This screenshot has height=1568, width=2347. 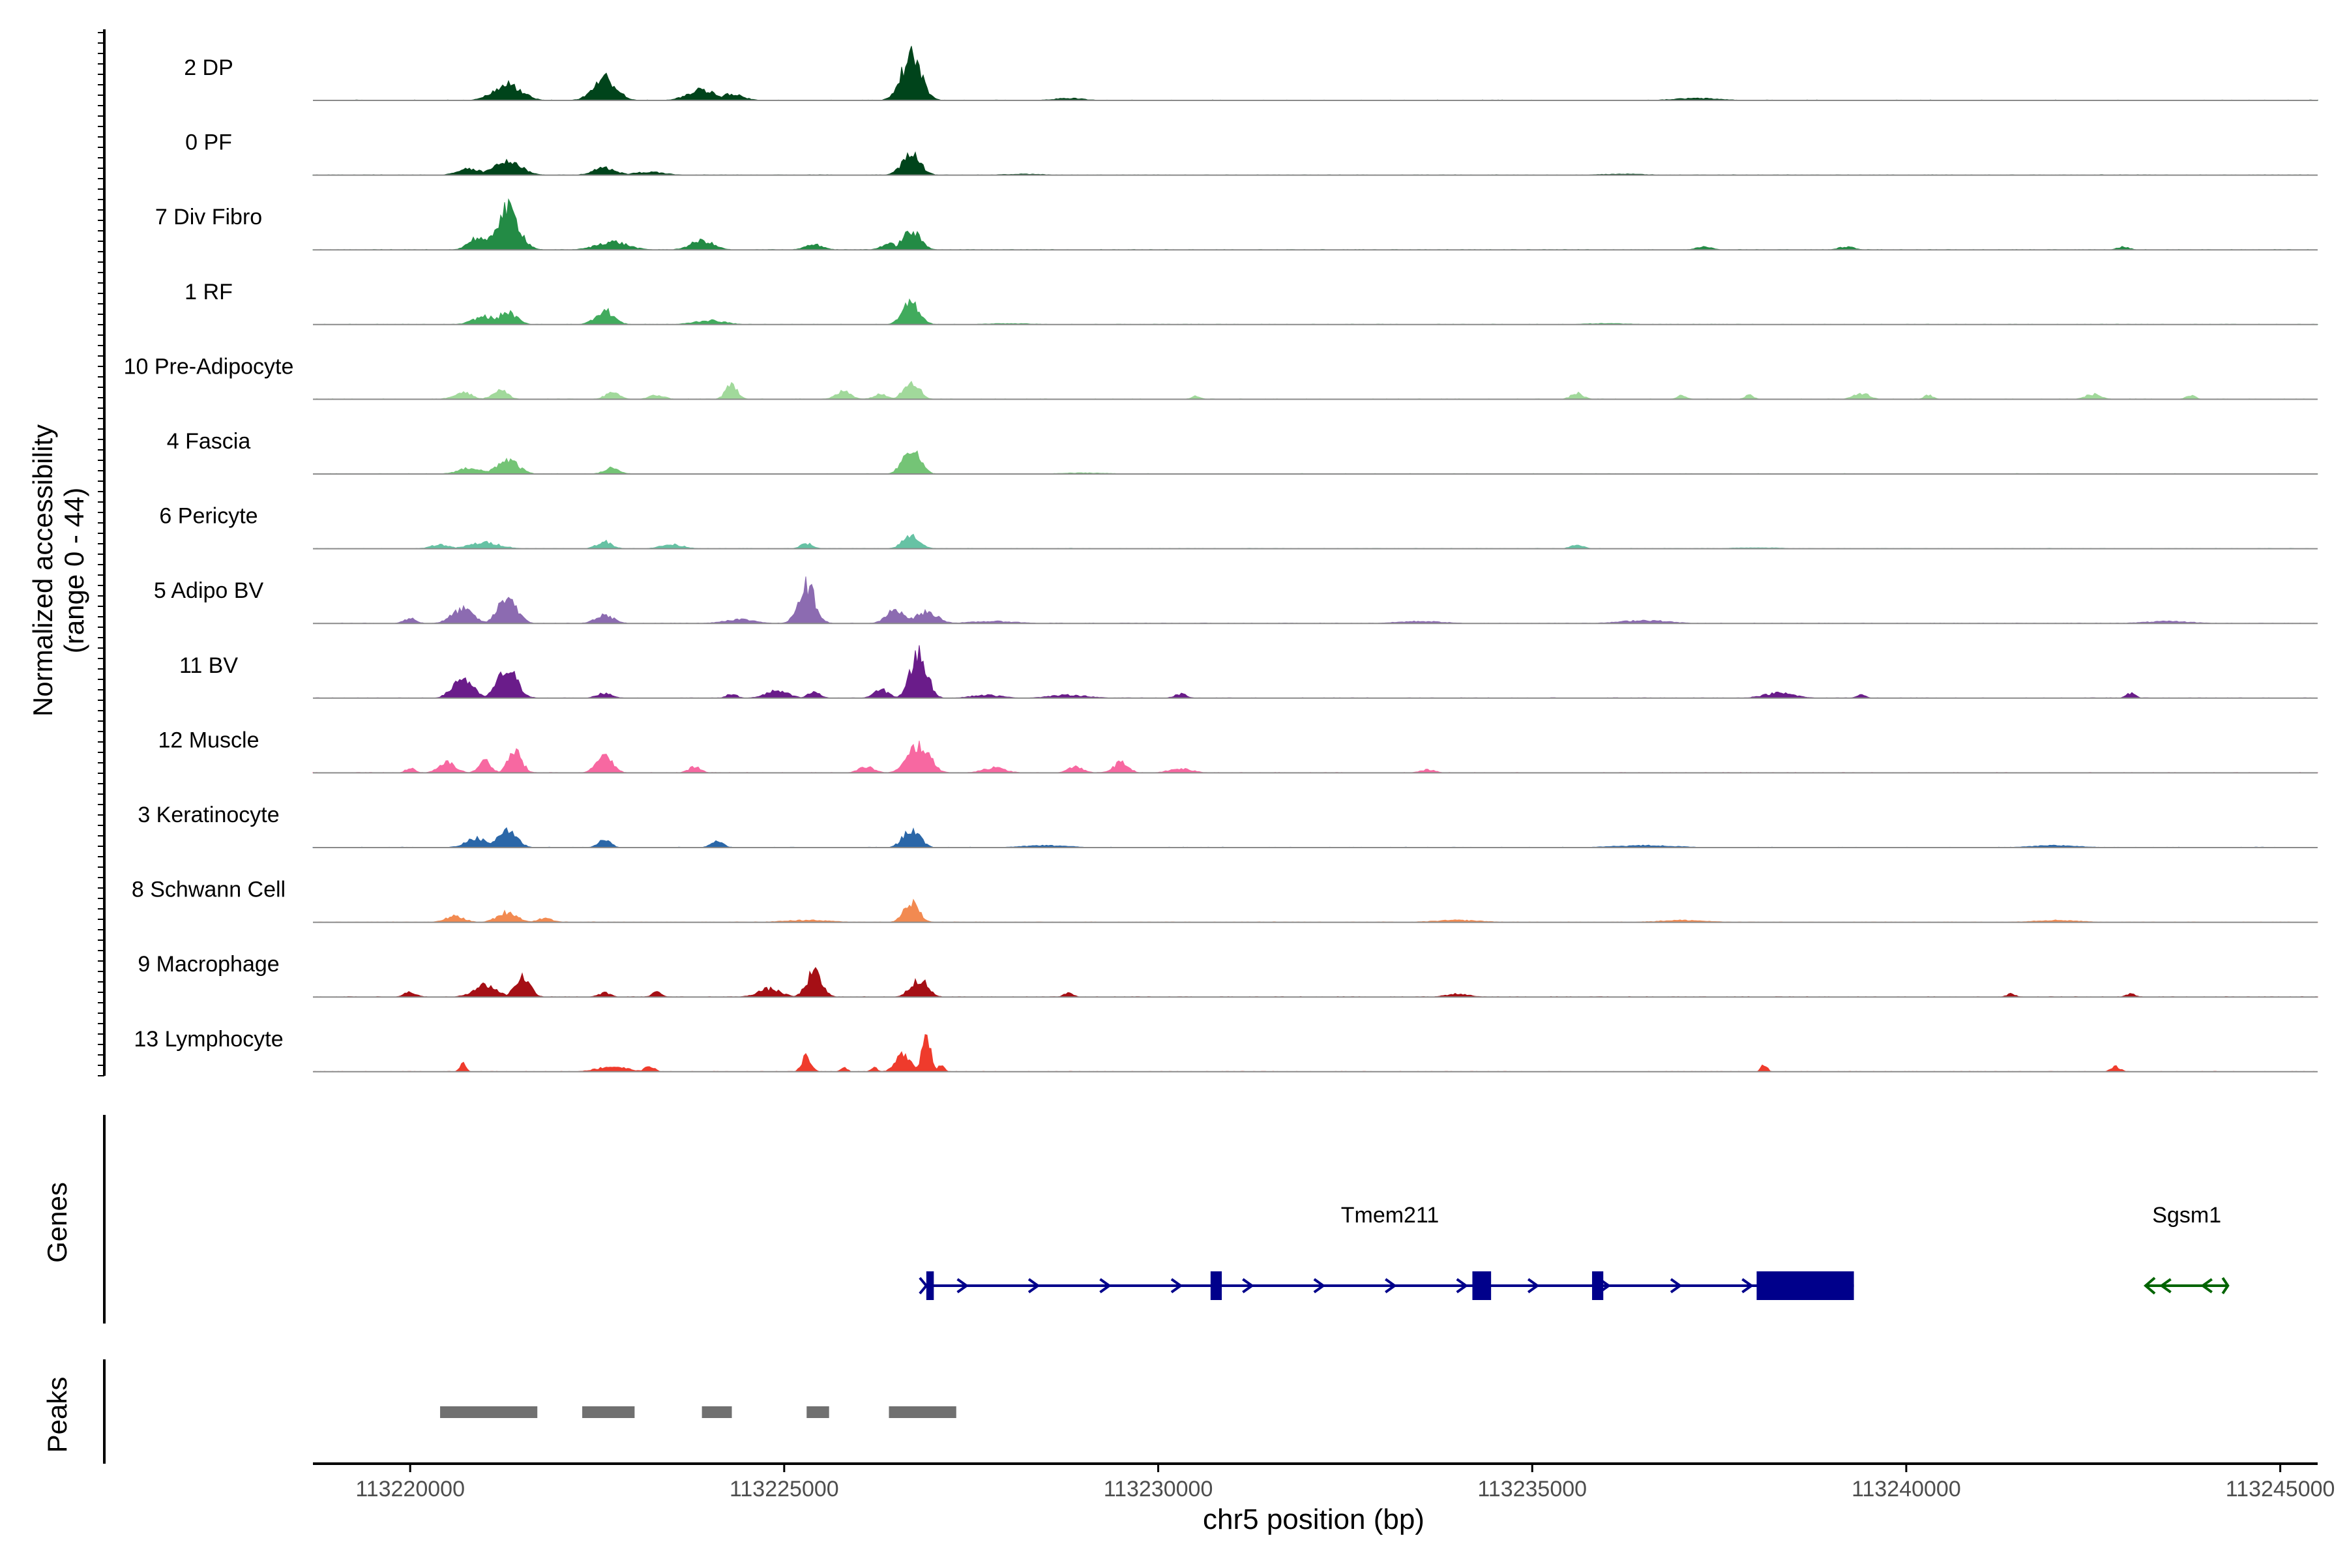 What do you see at coordinates (208, 815) in the screenshot?
I see `track-label: 3 Keratinocyte` at bounding box center [208, 815].